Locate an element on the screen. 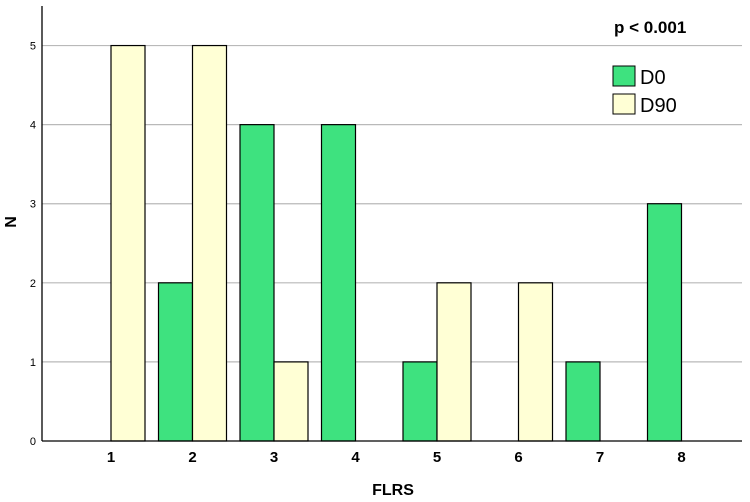 The height and width of the screenshot is (502, 750). y-tick-label: 0 is located at coordinates (33, 442).